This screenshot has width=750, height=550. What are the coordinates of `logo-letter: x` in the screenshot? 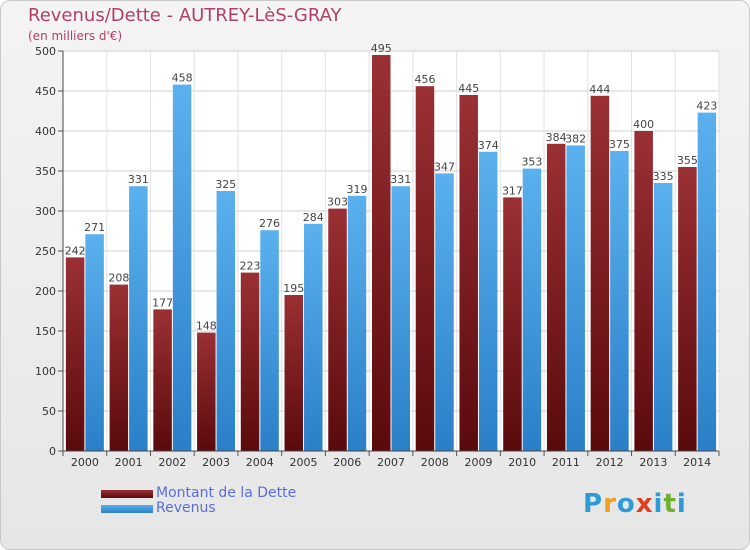 It's located at (644, 504).